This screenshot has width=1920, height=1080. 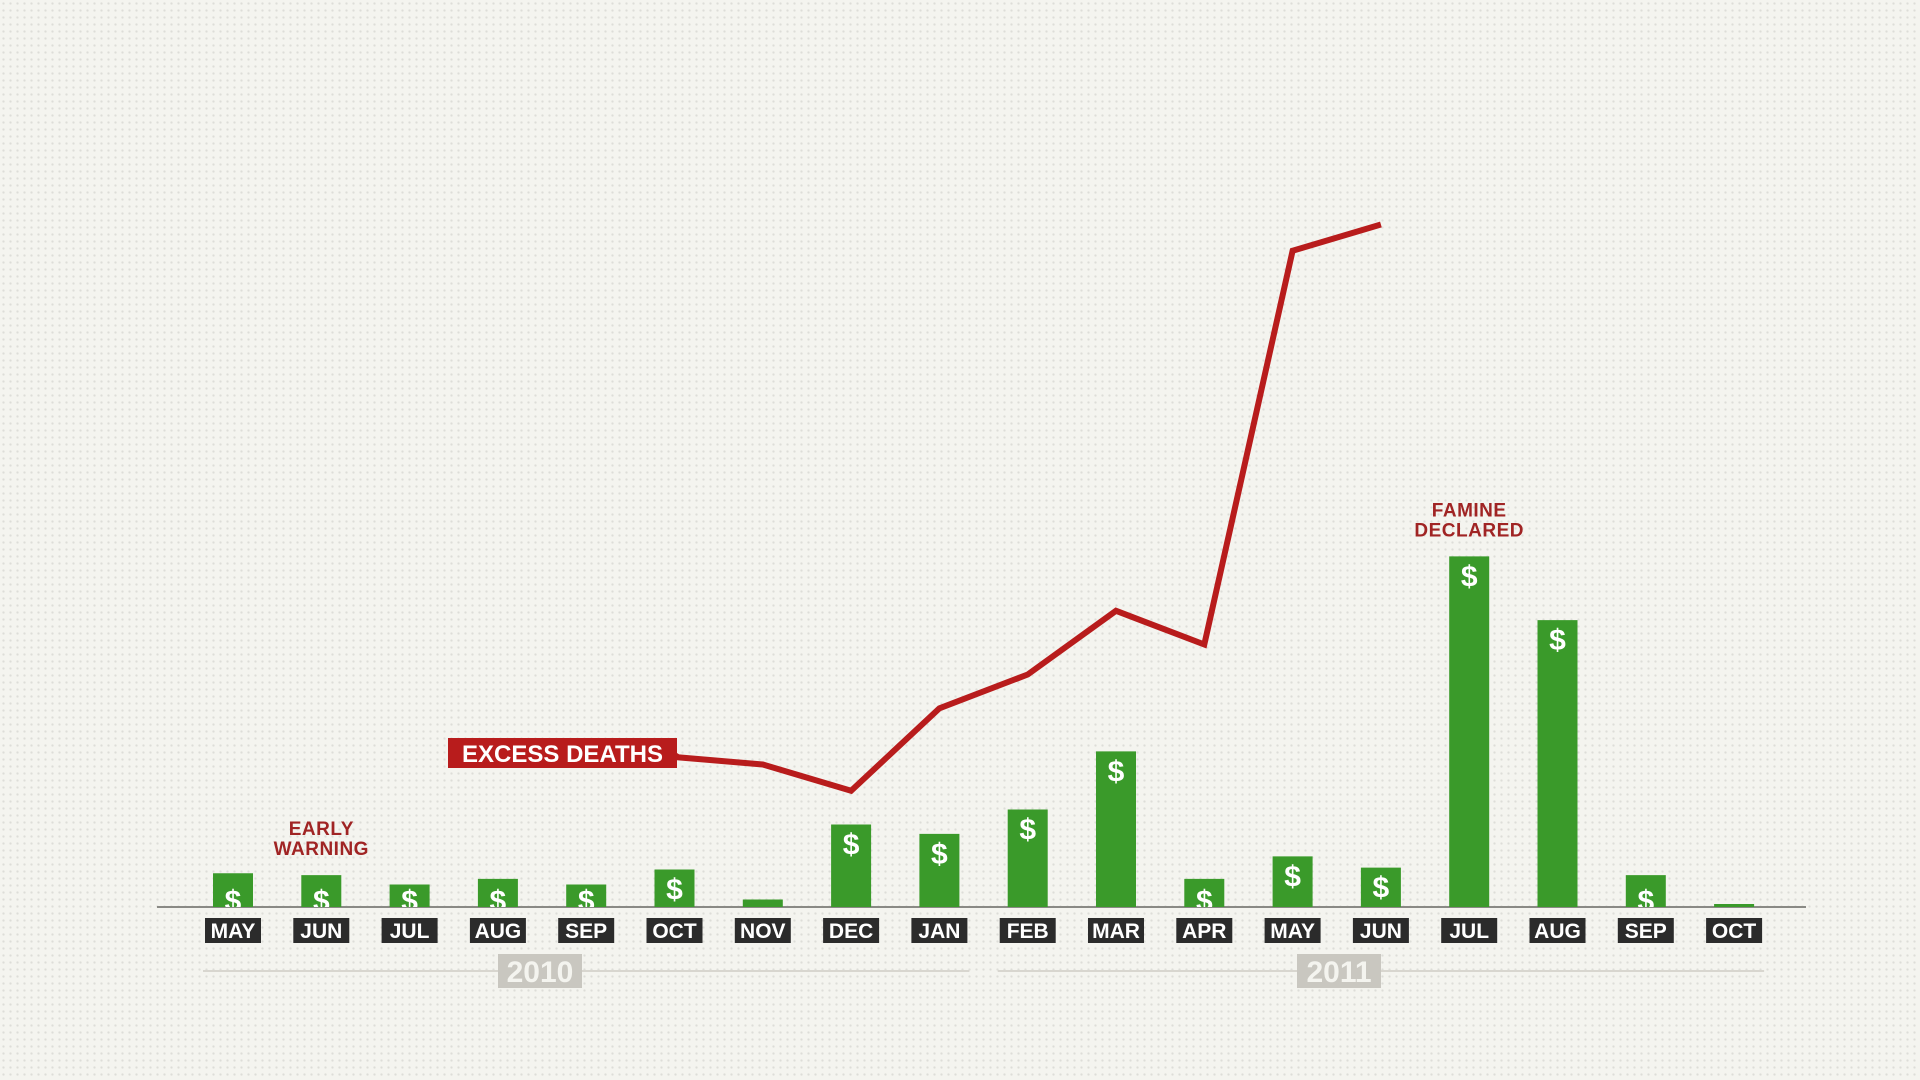 I want to click on year-label: 2011, so click(x=1338, y=972).